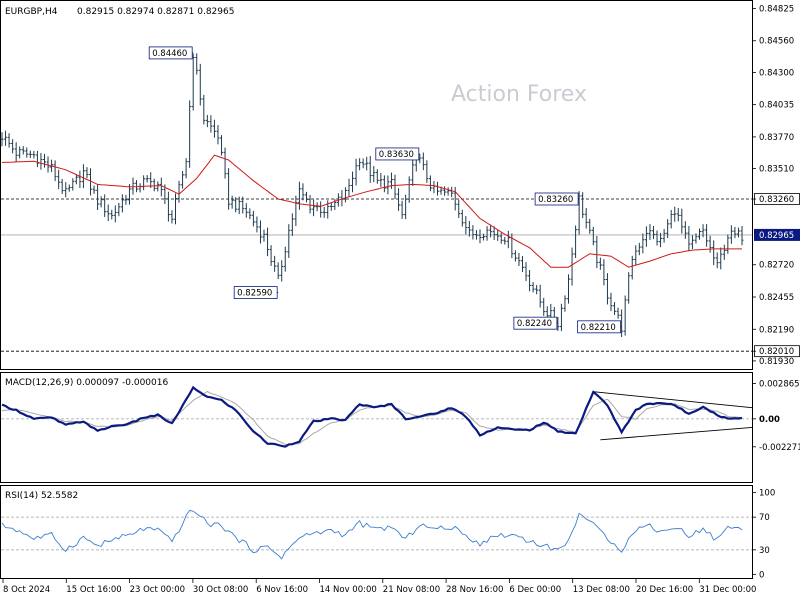 The image size is (800, 604). What do you see at coordinates (376, 534) in the screenshot?
I see `rsi-series` at bounding box center [376, 534].